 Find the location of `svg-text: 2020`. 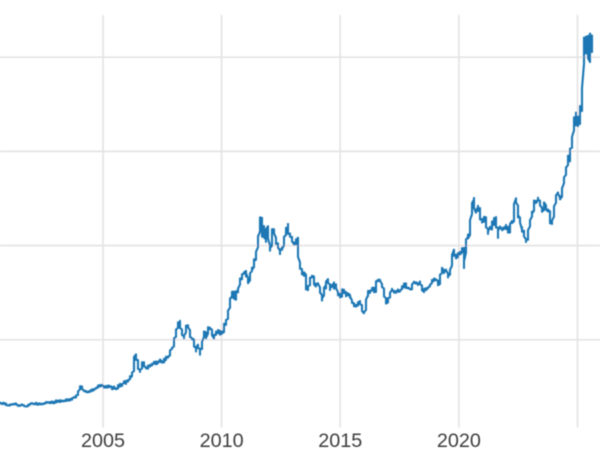

svg-text: 2020 is located at coordinates (459, 440).